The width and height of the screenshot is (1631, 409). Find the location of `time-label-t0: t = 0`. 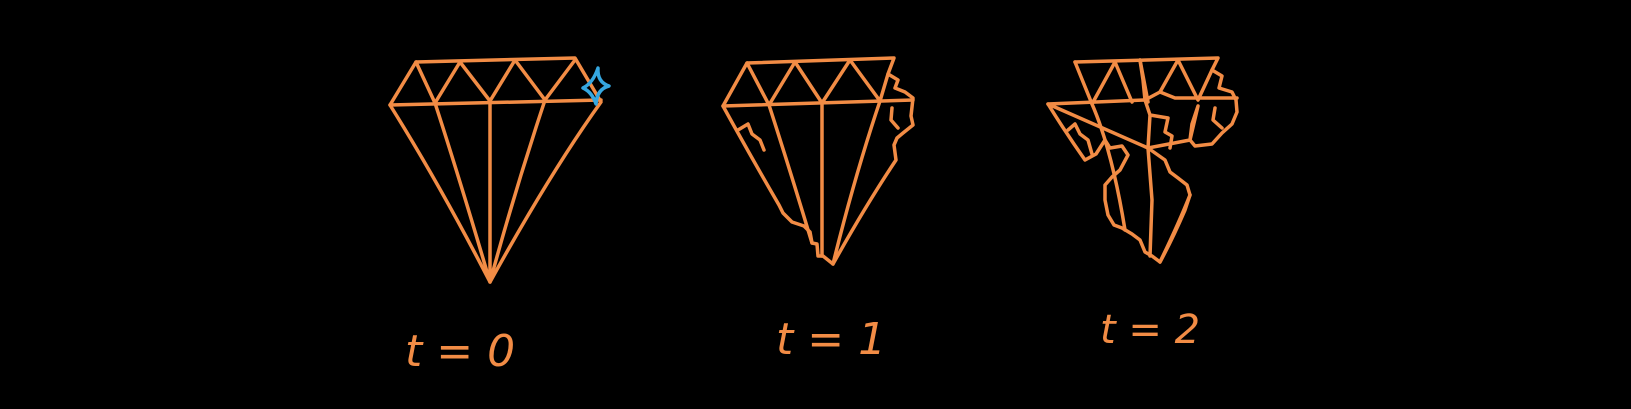

time-label-t0: t = 0 is located at coordinates (460, 351).